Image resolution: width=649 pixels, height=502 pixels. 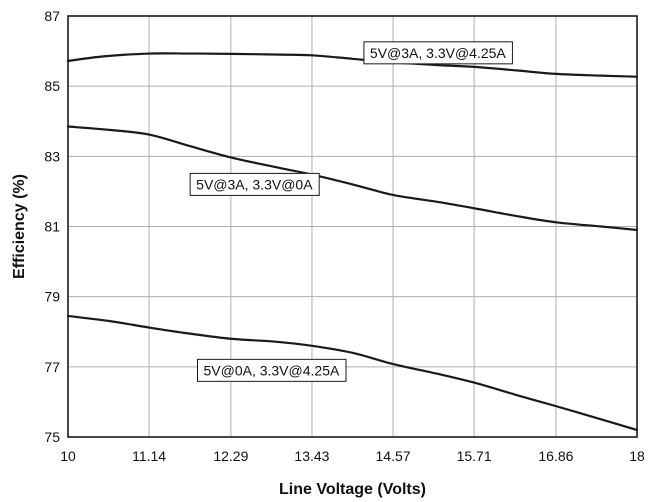 I want to click on series-label-2: 5V@3A, 3.3V@0A, so click(x=254, y=184).